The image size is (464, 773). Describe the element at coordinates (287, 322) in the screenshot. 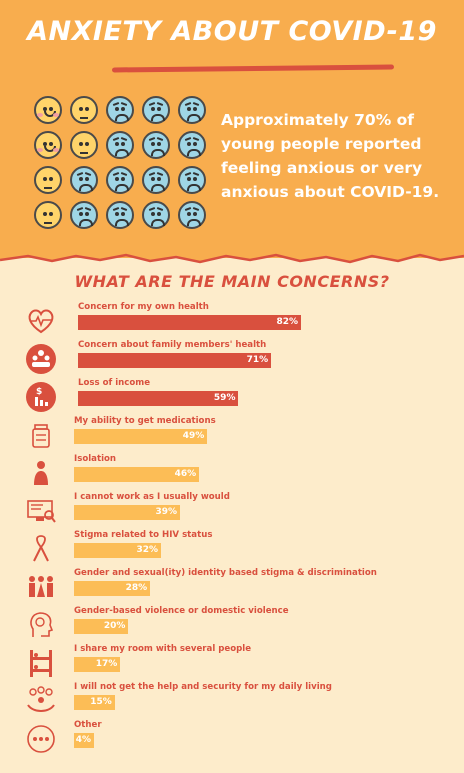

I see `bar-value-label: 82%` at that location.